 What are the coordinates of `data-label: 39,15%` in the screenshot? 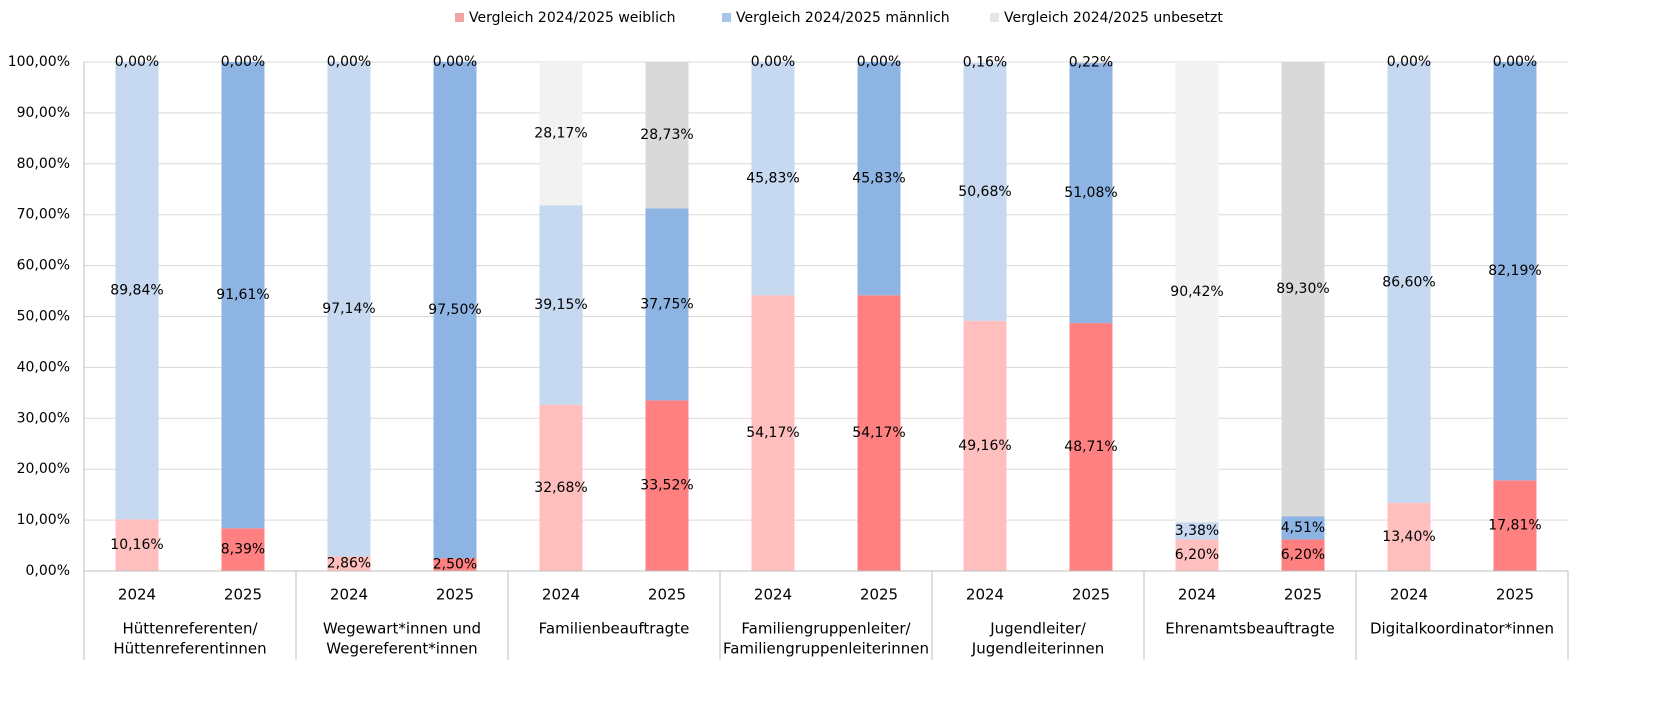 It's located at (560, 305).